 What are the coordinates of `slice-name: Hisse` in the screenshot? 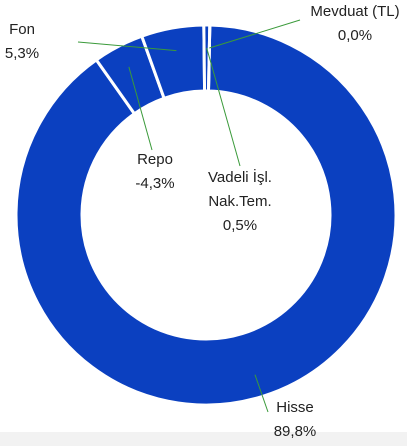 It's located at (295, 407).